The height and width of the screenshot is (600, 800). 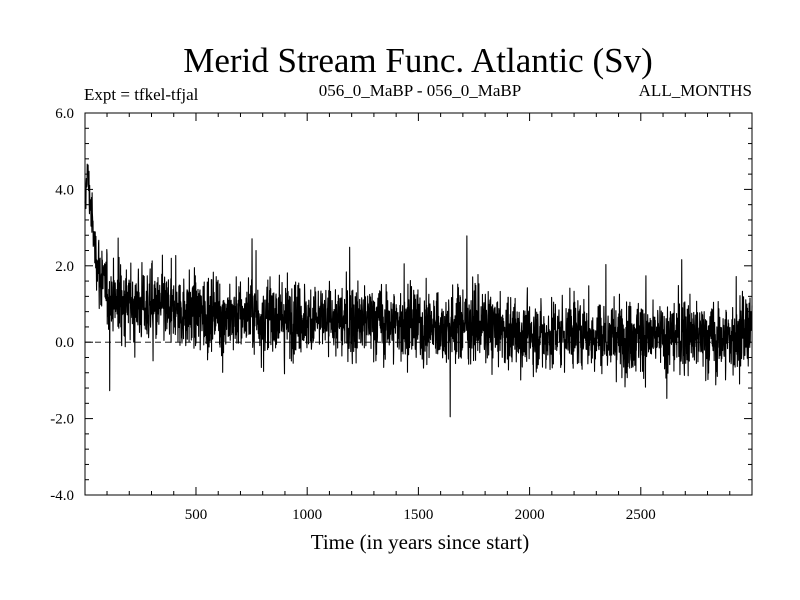 What do you see at coordinates (64, 267) in the screenshot?
I see `y-tick-label: 2.0` at bounding box center [64, 267].